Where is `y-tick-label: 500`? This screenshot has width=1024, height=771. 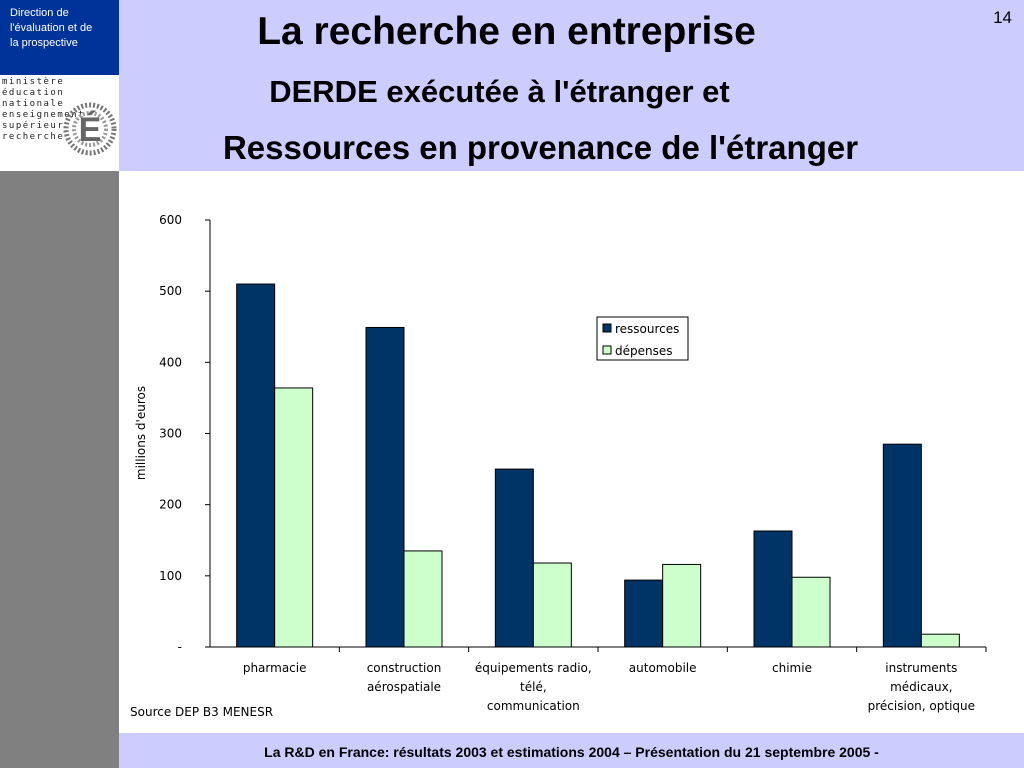
y-tick-label: 500 is located at coordinates (170, 291).